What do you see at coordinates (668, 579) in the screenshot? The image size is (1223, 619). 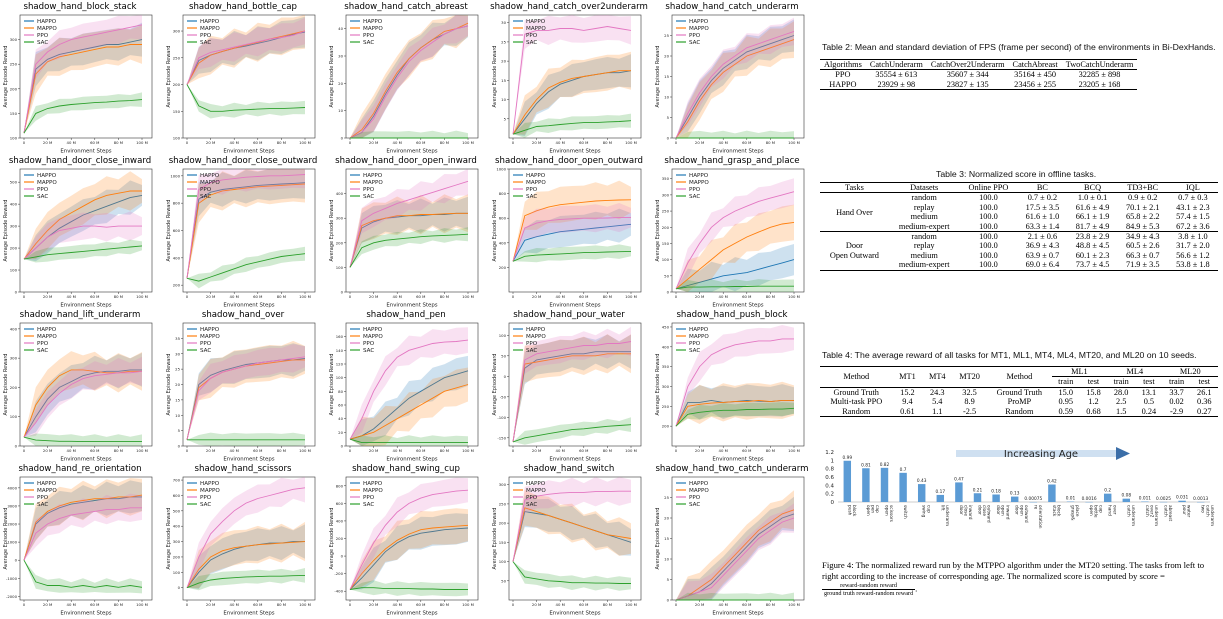 I see `y-tick-label: 5` at bounding box center [668, 579].